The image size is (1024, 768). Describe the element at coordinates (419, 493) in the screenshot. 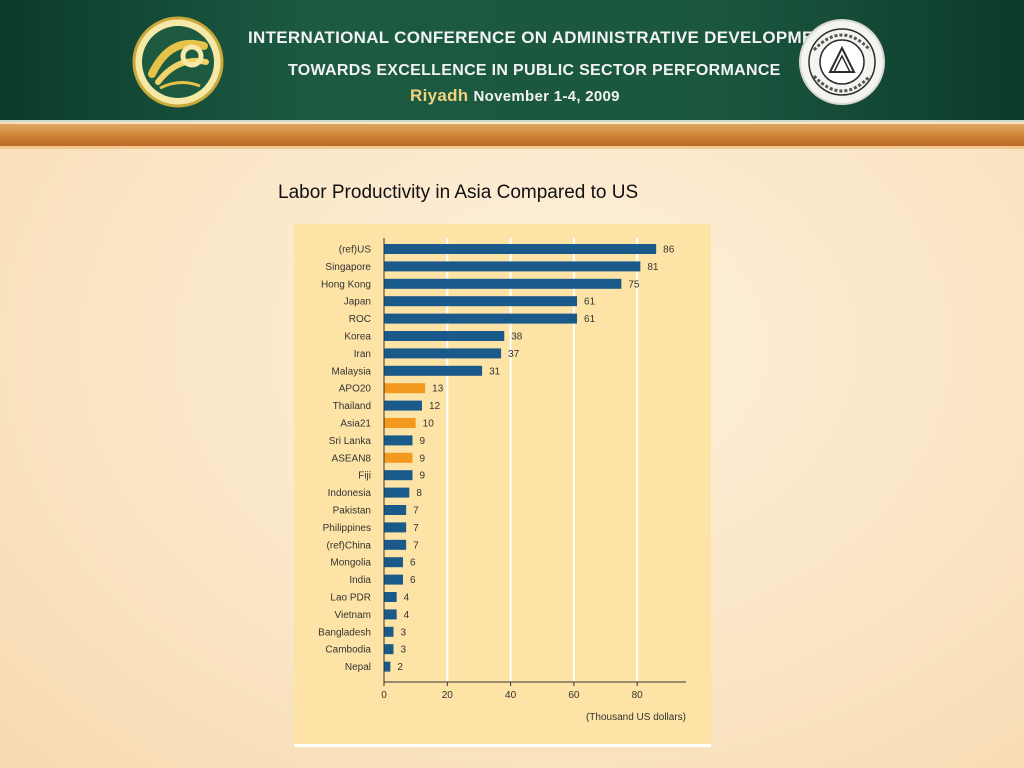

I see `data-label: 8` at that location.